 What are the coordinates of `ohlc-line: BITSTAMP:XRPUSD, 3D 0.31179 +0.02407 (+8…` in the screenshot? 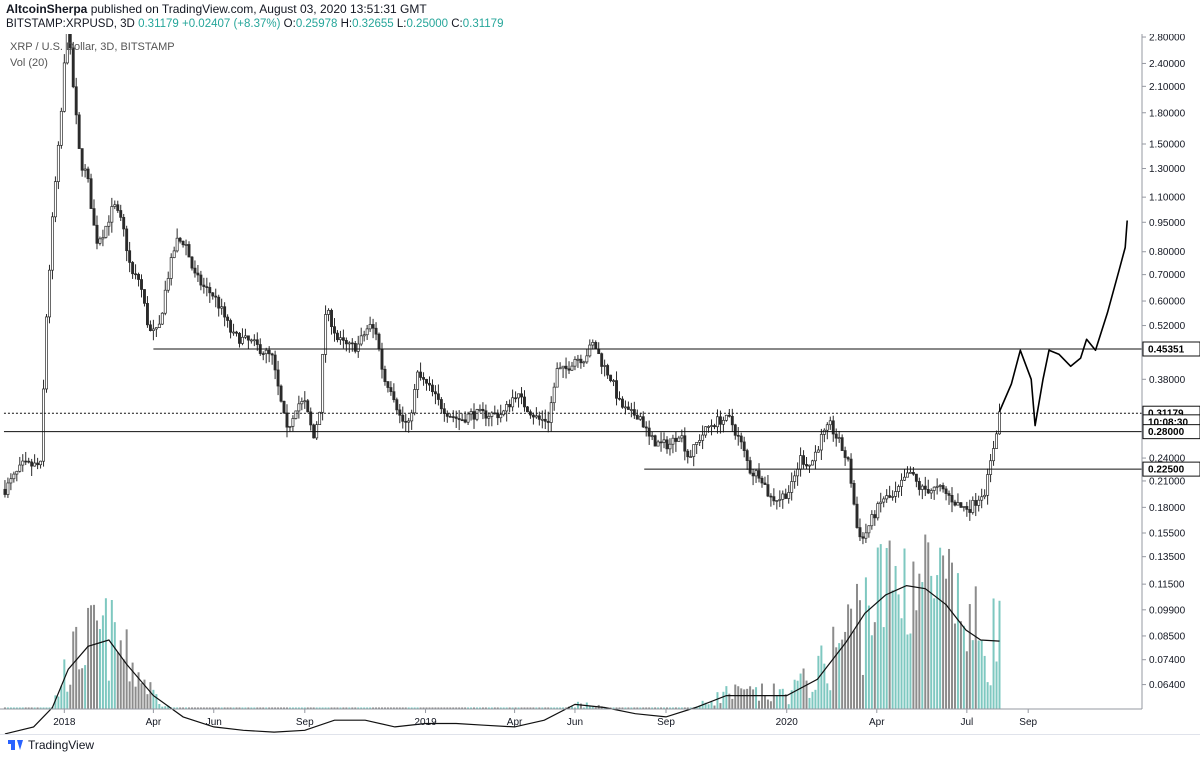 It's located at (254, 24).